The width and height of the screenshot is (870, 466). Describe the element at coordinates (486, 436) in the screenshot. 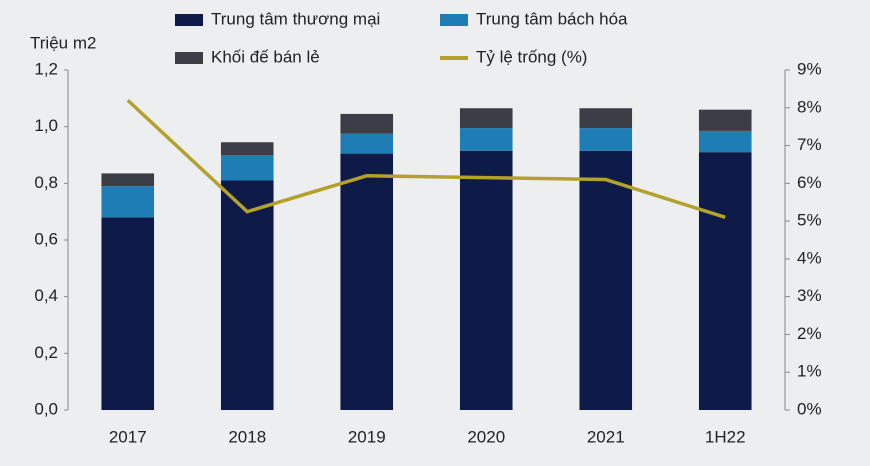

I see `x-tick-label: 2020` at that location.